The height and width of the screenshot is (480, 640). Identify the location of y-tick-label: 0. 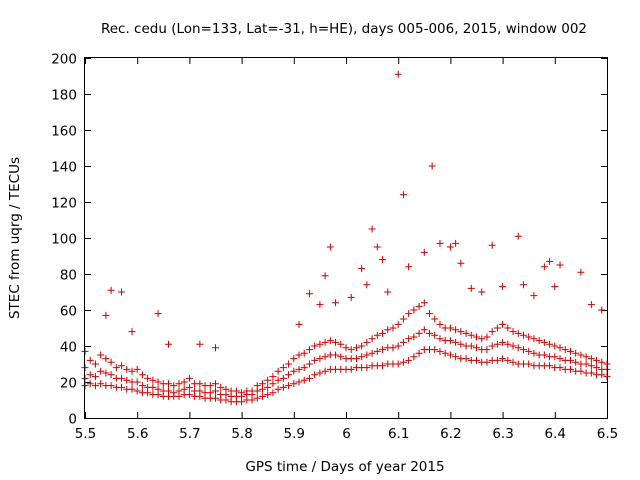
(72, 420).